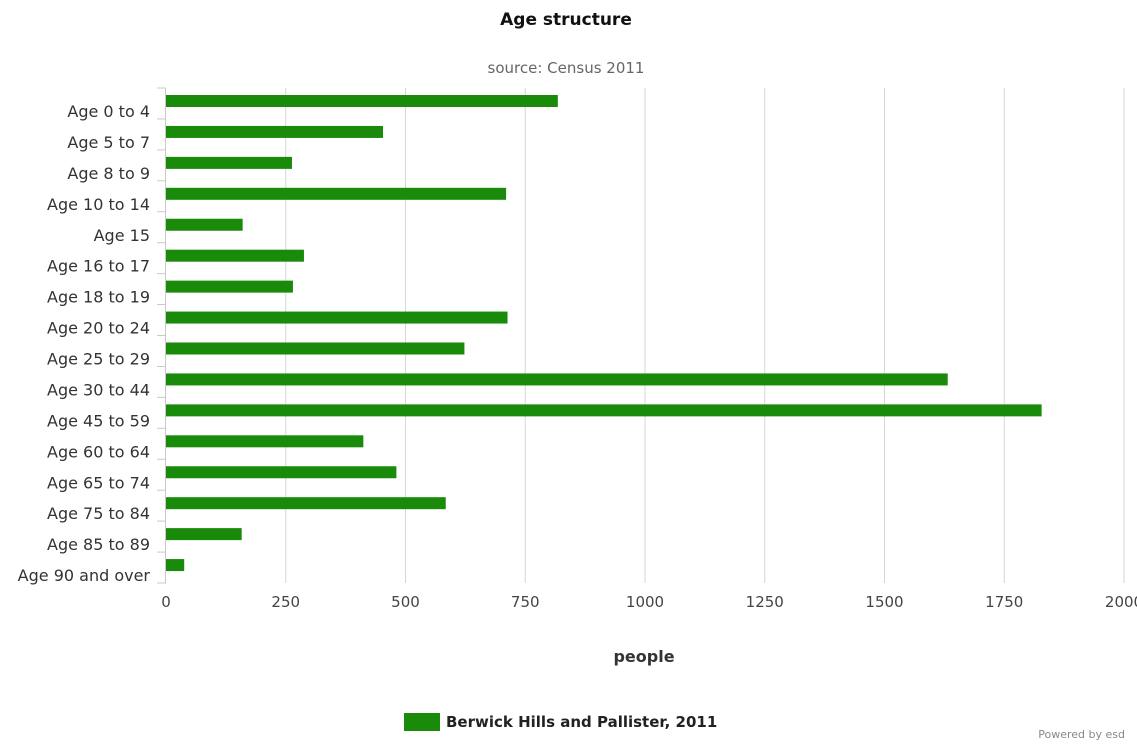 The width and height of the screenshot is (1137, 746). What do you see at coordinates (98, 513) in the screenshot?
I see `y-category-label: Age 75 to 84` at bounding box center [98, 513].